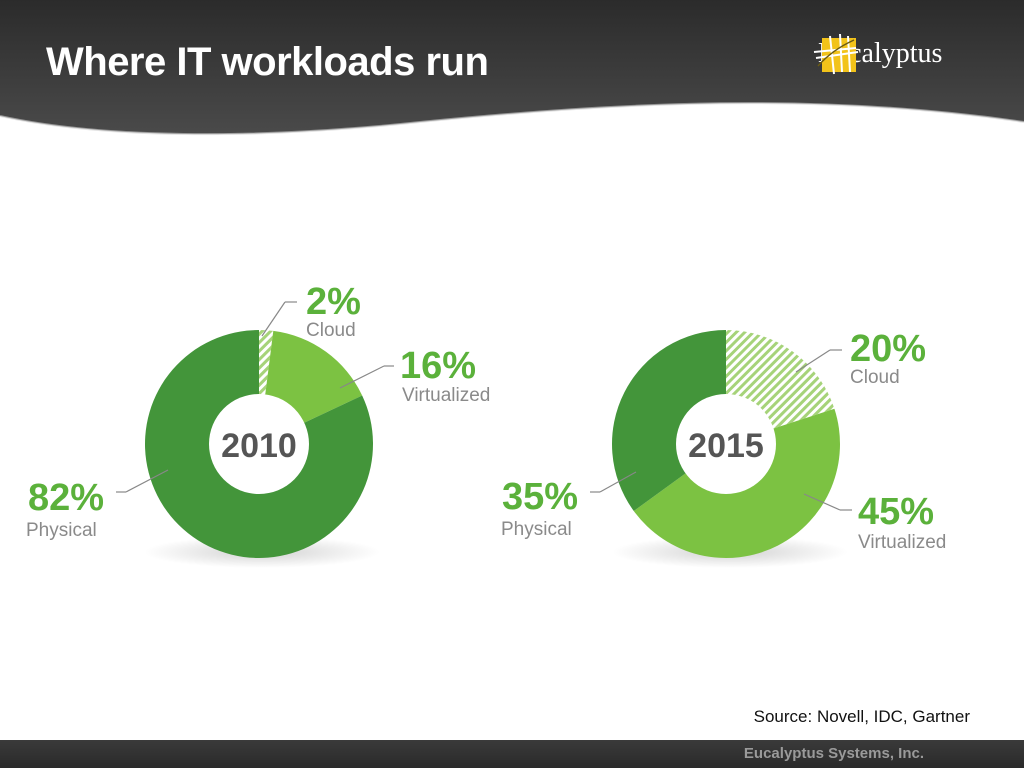 The width and height of the screenshot is (1024, 768). Describe the element at coordinates (888, 349) in the screenshot. I see `slice-percent: 20%` at that location.